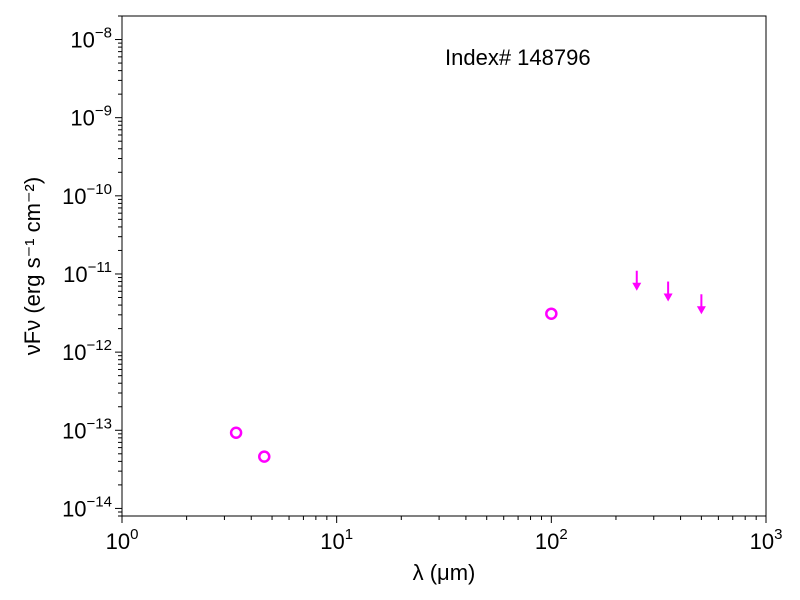 The image size is (800, 600). I want to click on y-tick-label: 10⁻¹⁰, so click(87, 195).